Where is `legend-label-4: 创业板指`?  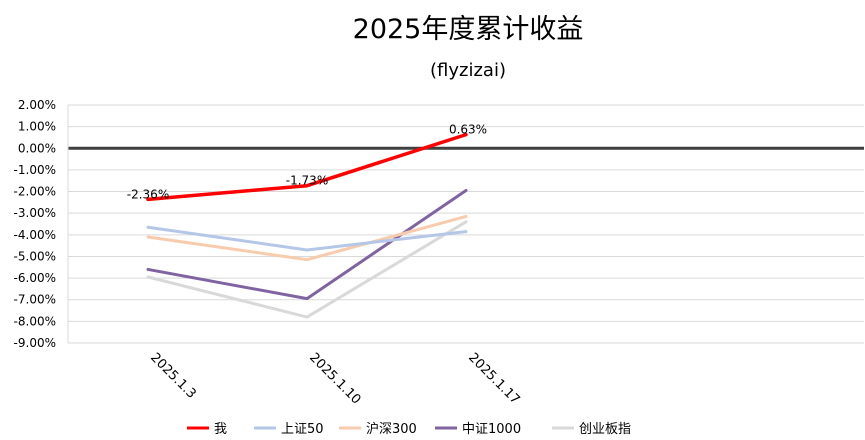
legend-label-4: 创业板指 is located at coordinates (605, 429).